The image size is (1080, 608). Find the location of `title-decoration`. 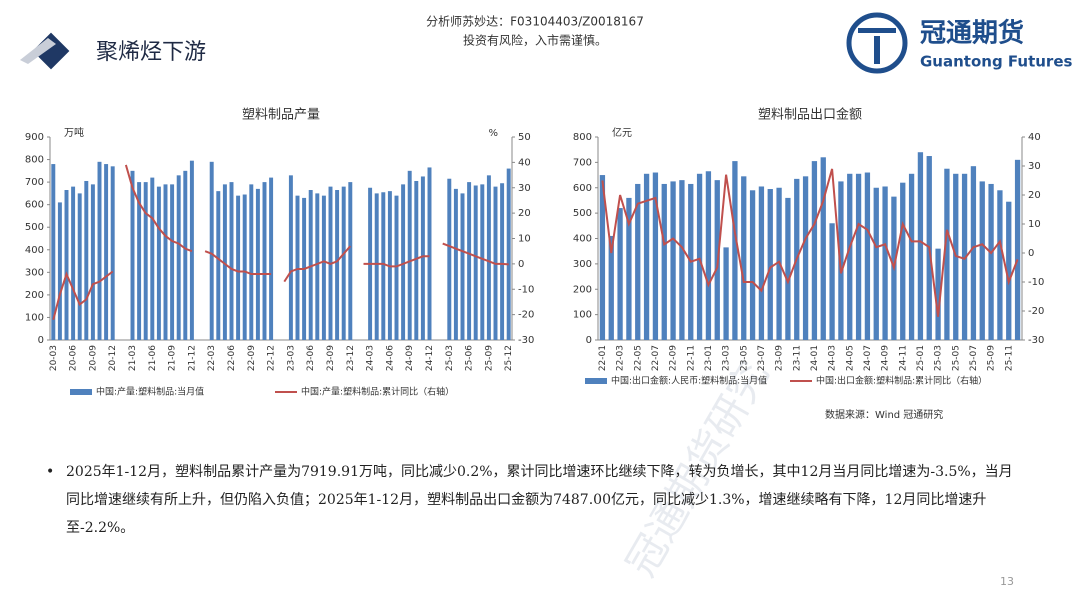

title-decoration is located at coordinates (38, 51).